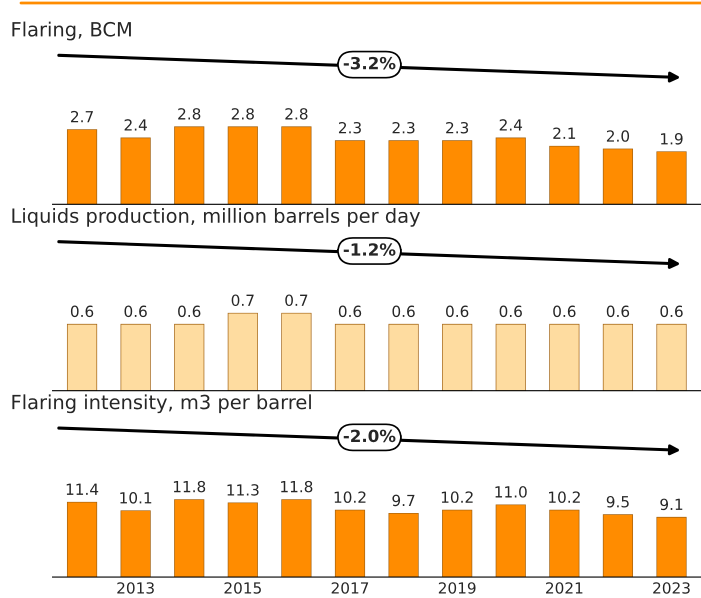  Describe the element at coordinates (242, 588) in the screenshot. I see `x-tick-label: 2015` at that location.